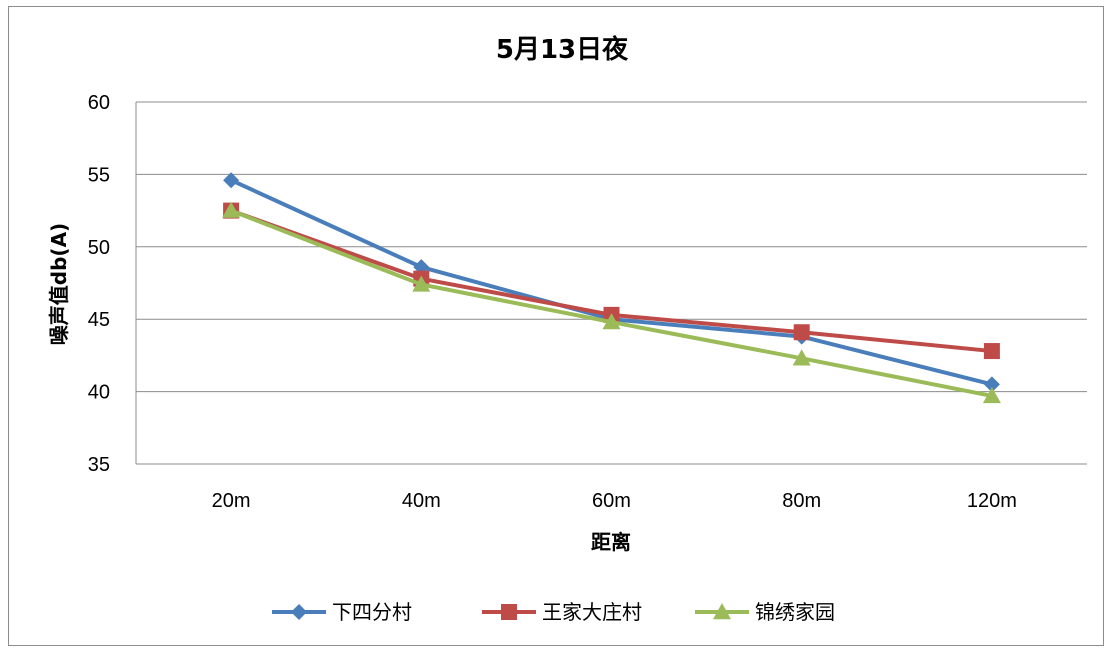 The width and height of the screenshot is (1111, 649). I want to click on y-tick-label: 55, so click(99, 175).